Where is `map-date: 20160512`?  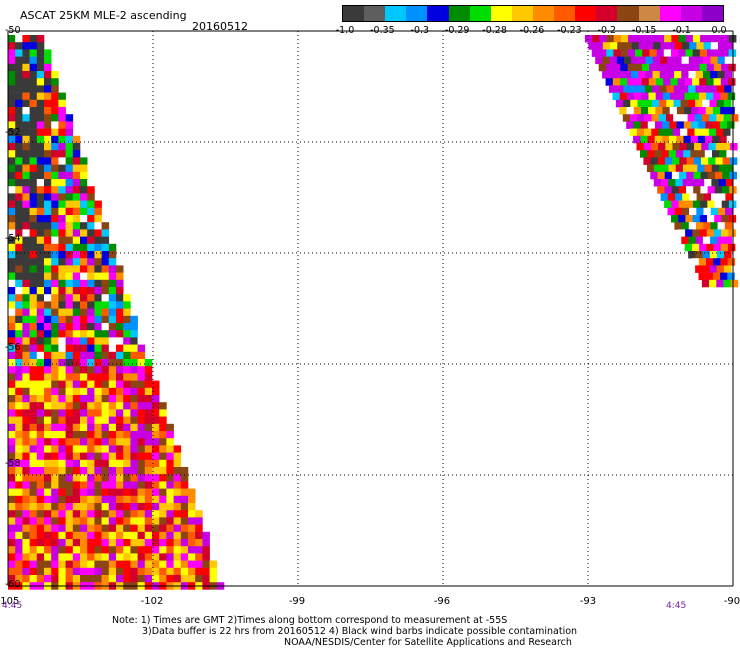 map-date: 20160512 is located at coordinates (220, 26).